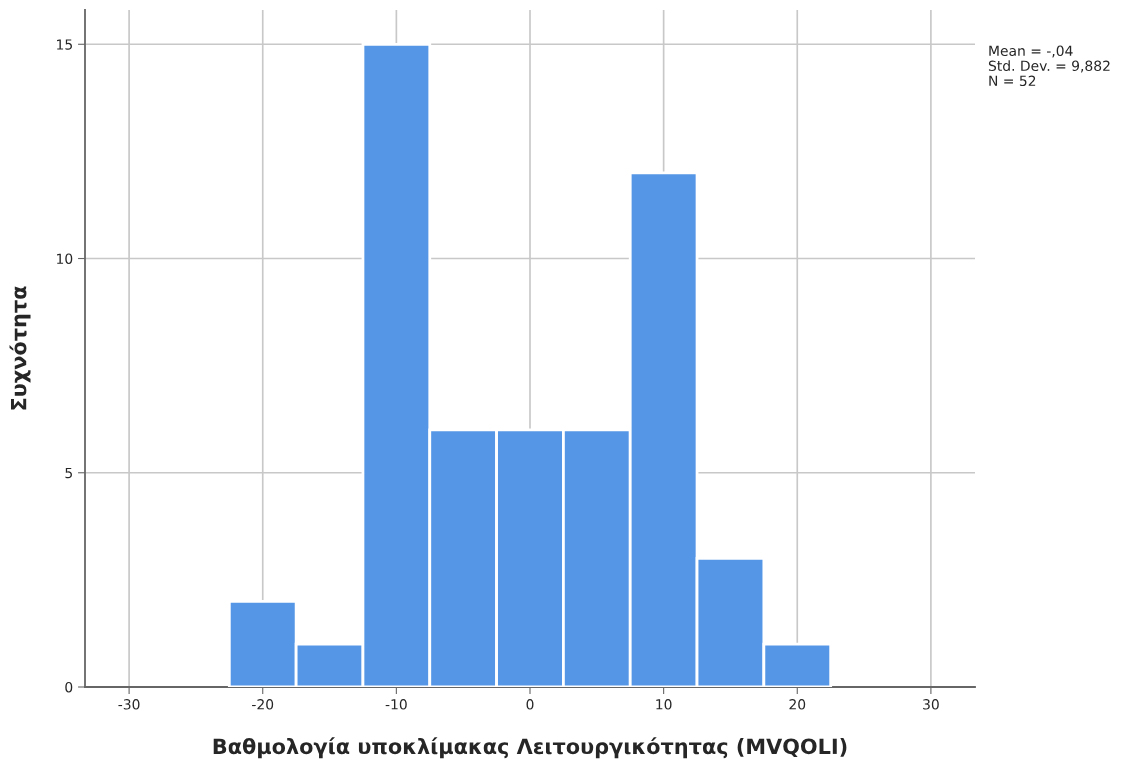  I want to click on y-tick-label: 5, so click(68, 473).